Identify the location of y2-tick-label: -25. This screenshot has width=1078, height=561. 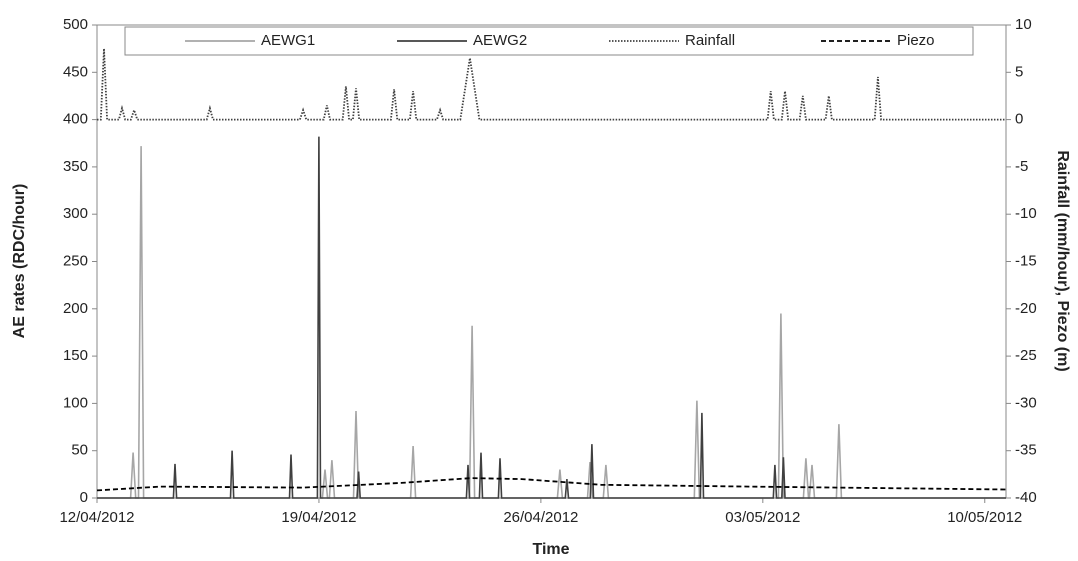
(1026, 355).